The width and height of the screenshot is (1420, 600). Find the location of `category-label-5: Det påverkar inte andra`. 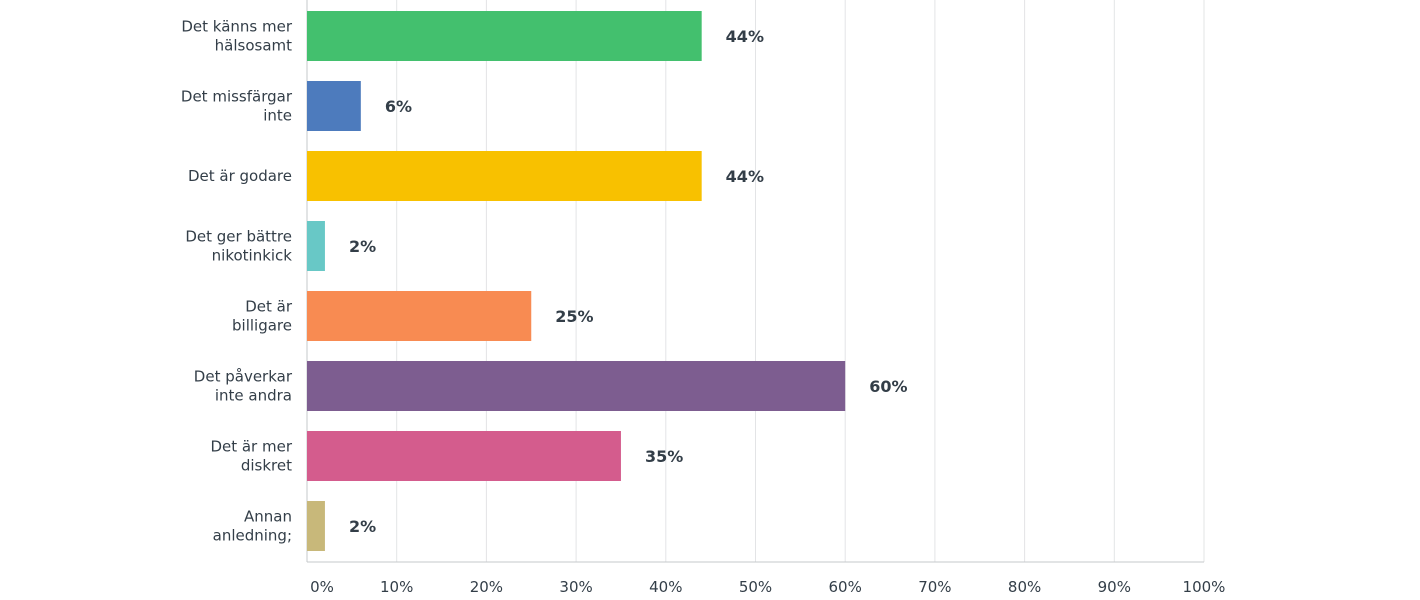

category-label-5: Det påverkar inte andra is located at coordinates (243, 386).